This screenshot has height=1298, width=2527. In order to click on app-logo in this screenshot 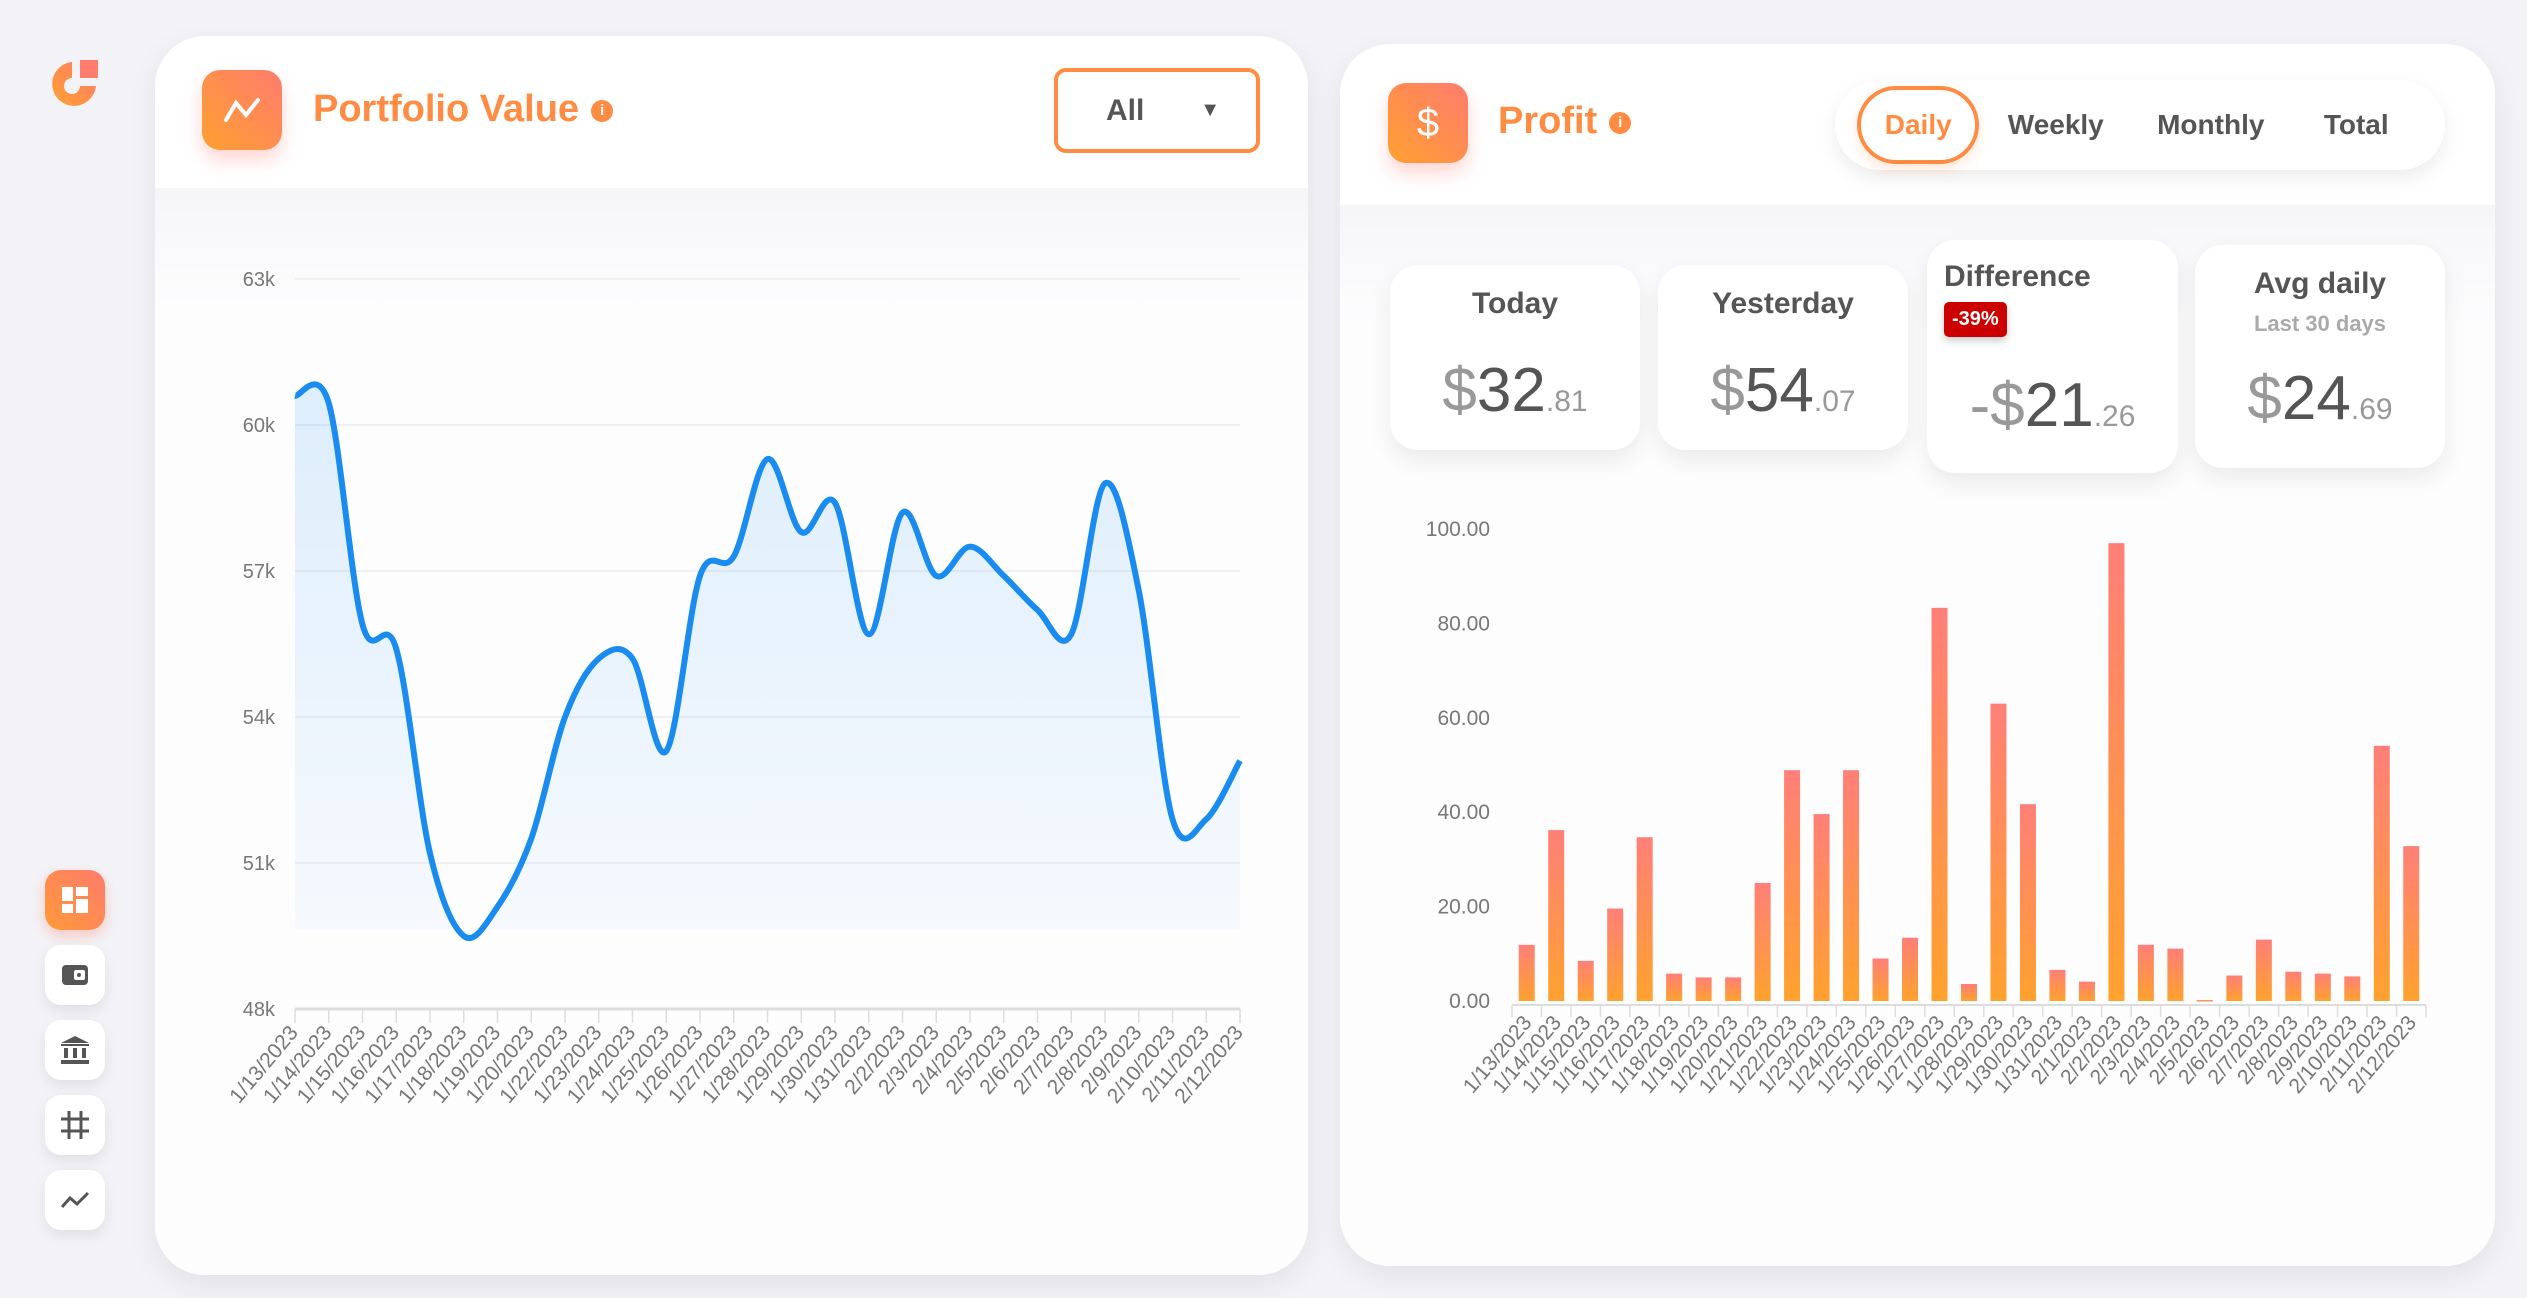, I will do `click(76, 84)`.